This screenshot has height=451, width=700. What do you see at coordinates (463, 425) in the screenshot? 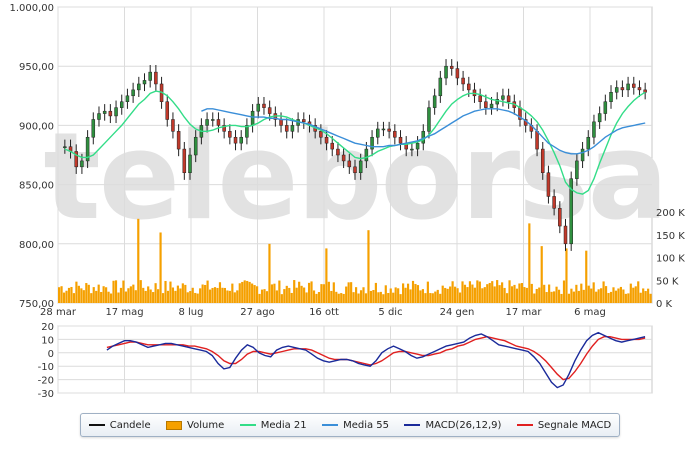
I see `legend-label-macd: MACD(26,12,9)` at bounding box center [463, 425].